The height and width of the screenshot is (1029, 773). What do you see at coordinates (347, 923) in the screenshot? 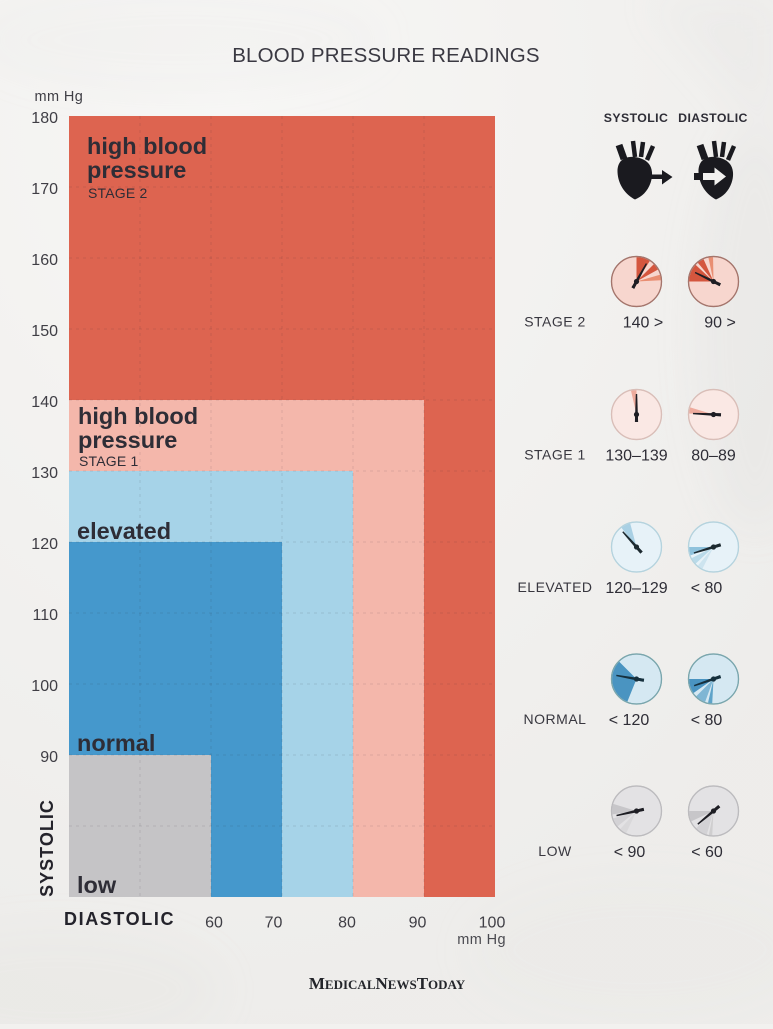
I see `svg-text: 80` at bounding box center [347, 923].